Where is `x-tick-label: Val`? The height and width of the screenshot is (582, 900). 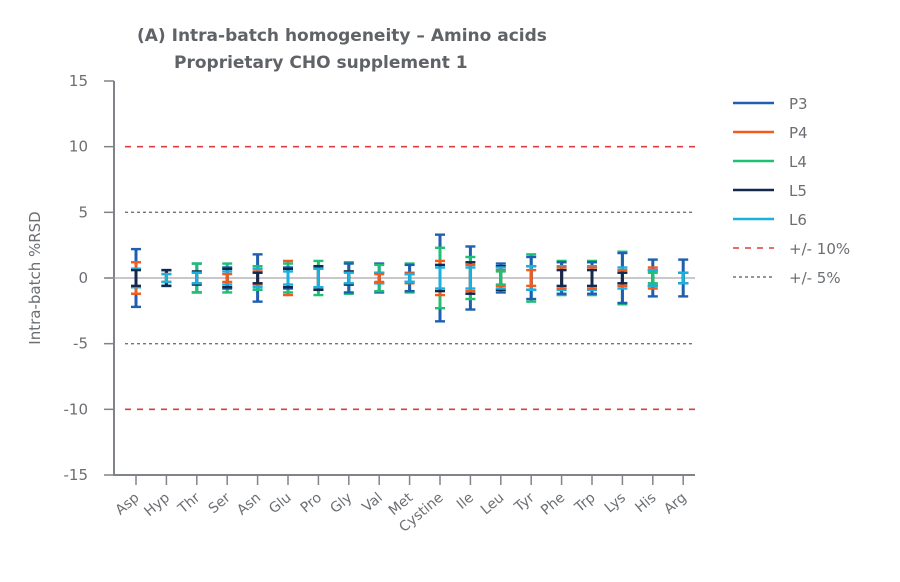
x-tick-label: Val is located at coordinates (372, 503).